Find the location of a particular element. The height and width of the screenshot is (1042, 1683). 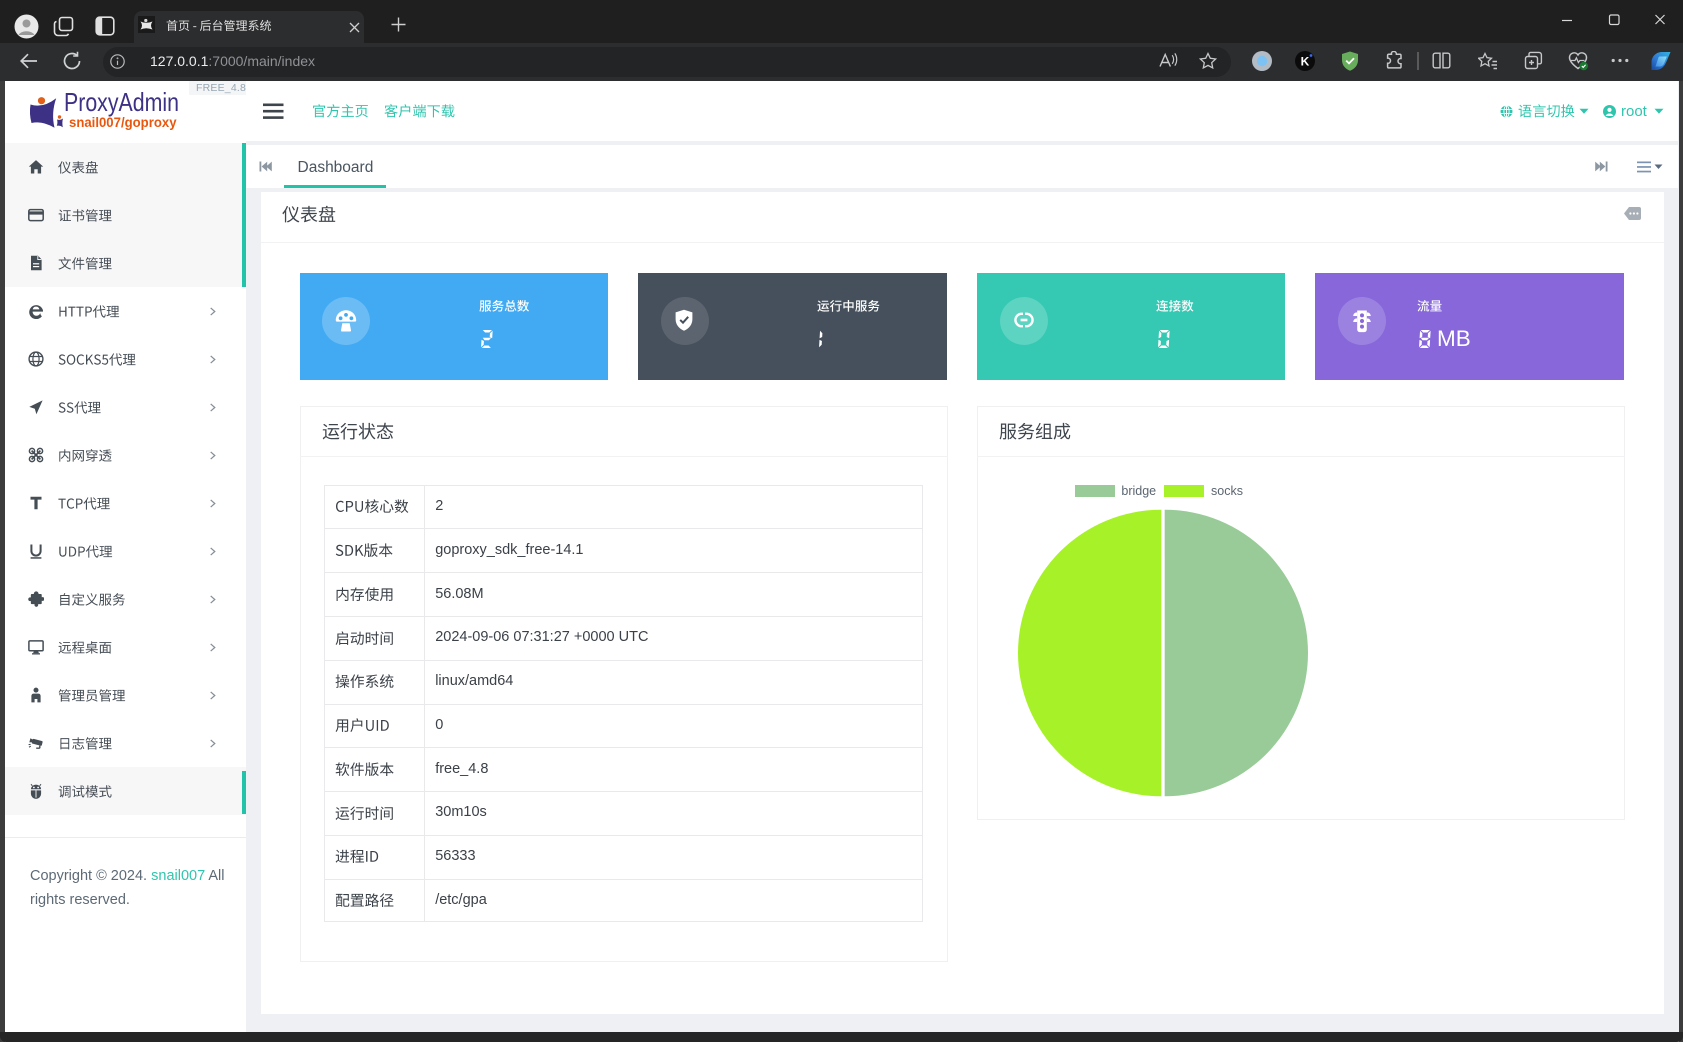

svg-text: K is located at coordinates (1305, 61).